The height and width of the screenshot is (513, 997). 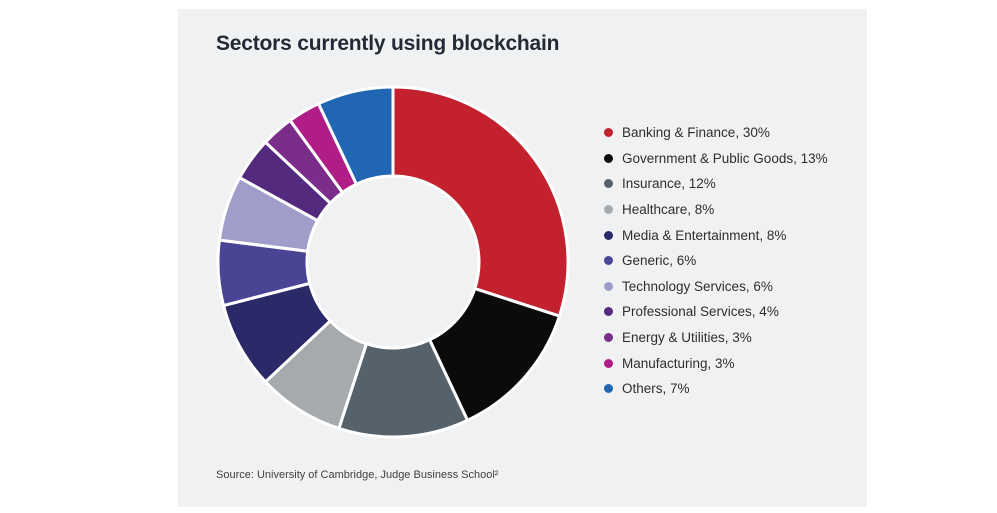 What do you see at coordinates (669, 184) in the screenshot?
I see `legend-label: Insurance, 12%` at bounding box center [669, 184].